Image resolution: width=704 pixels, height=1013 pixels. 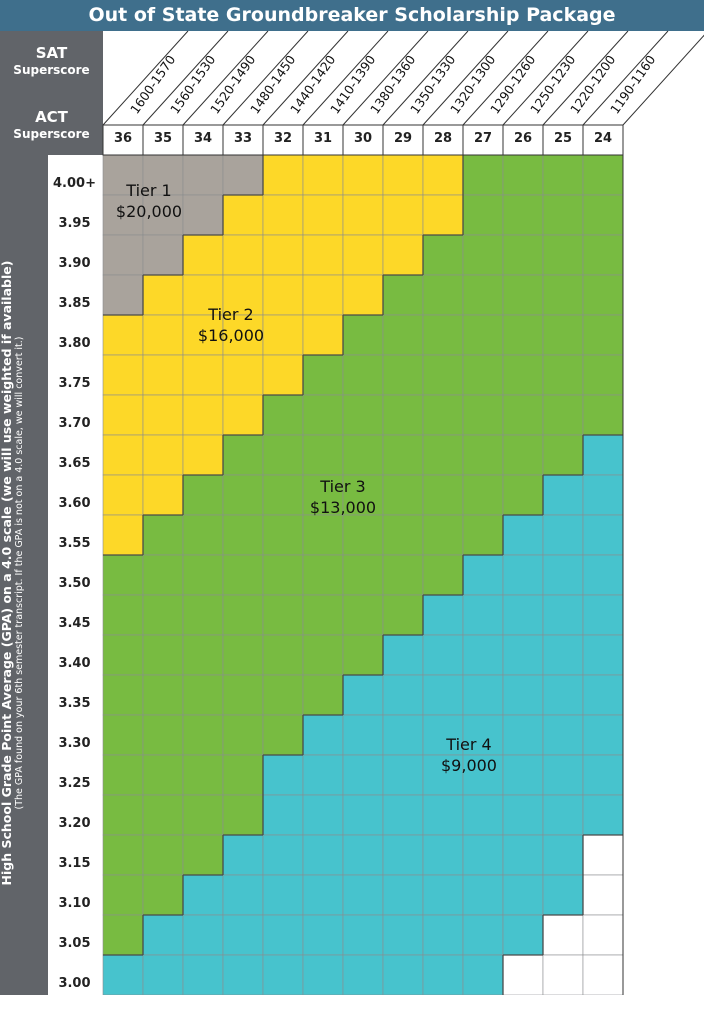 What do you see at coordinates (469, 765) in the screenshot?
I see `tier-award: $9,000` at bounding box center [469, 765].